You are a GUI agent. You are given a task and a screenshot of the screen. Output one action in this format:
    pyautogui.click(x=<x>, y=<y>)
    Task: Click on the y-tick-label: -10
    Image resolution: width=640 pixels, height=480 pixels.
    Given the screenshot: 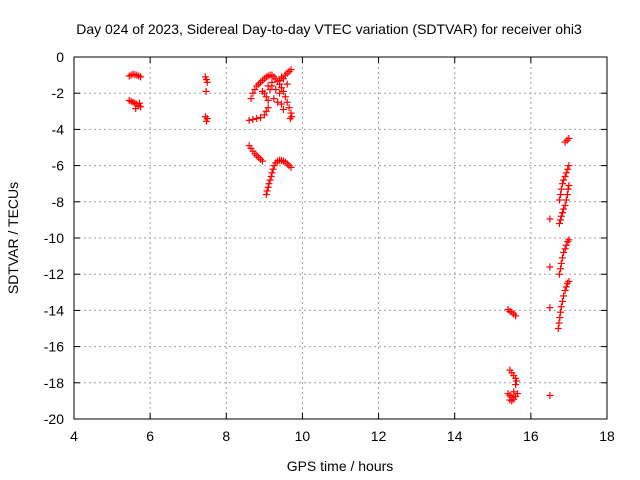 What is the action you would take?
    pyautogui.click(x=54, y=238)
    